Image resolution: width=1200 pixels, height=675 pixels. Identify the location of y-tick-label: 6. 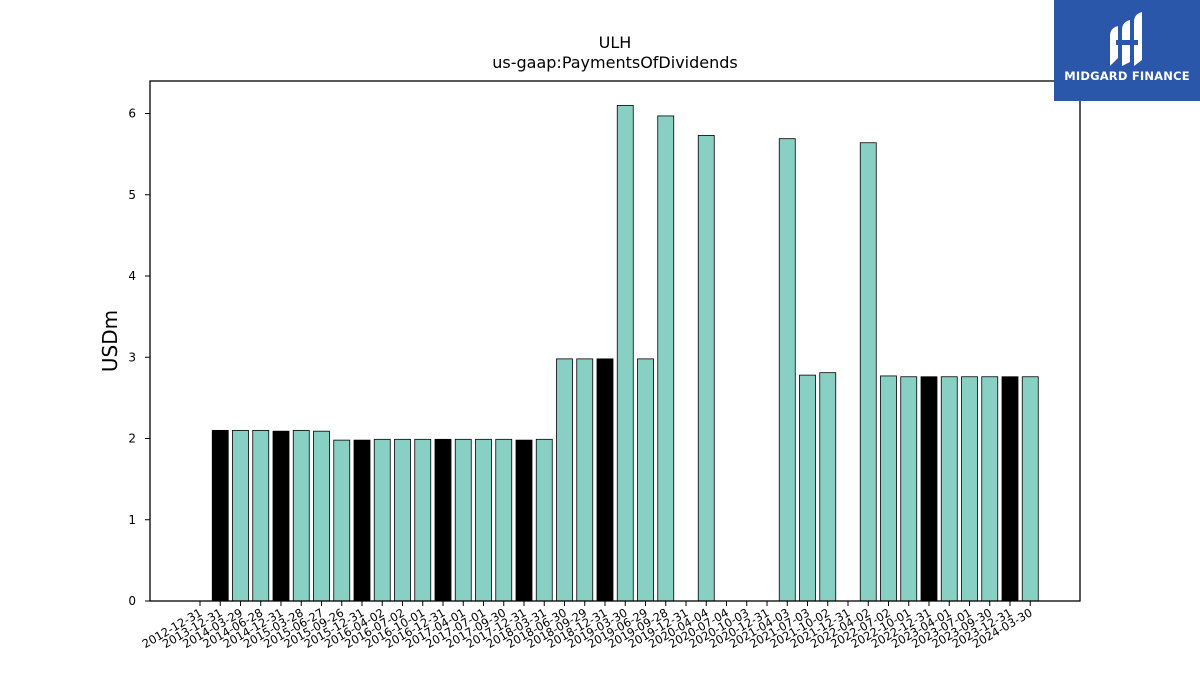
(132, 114).